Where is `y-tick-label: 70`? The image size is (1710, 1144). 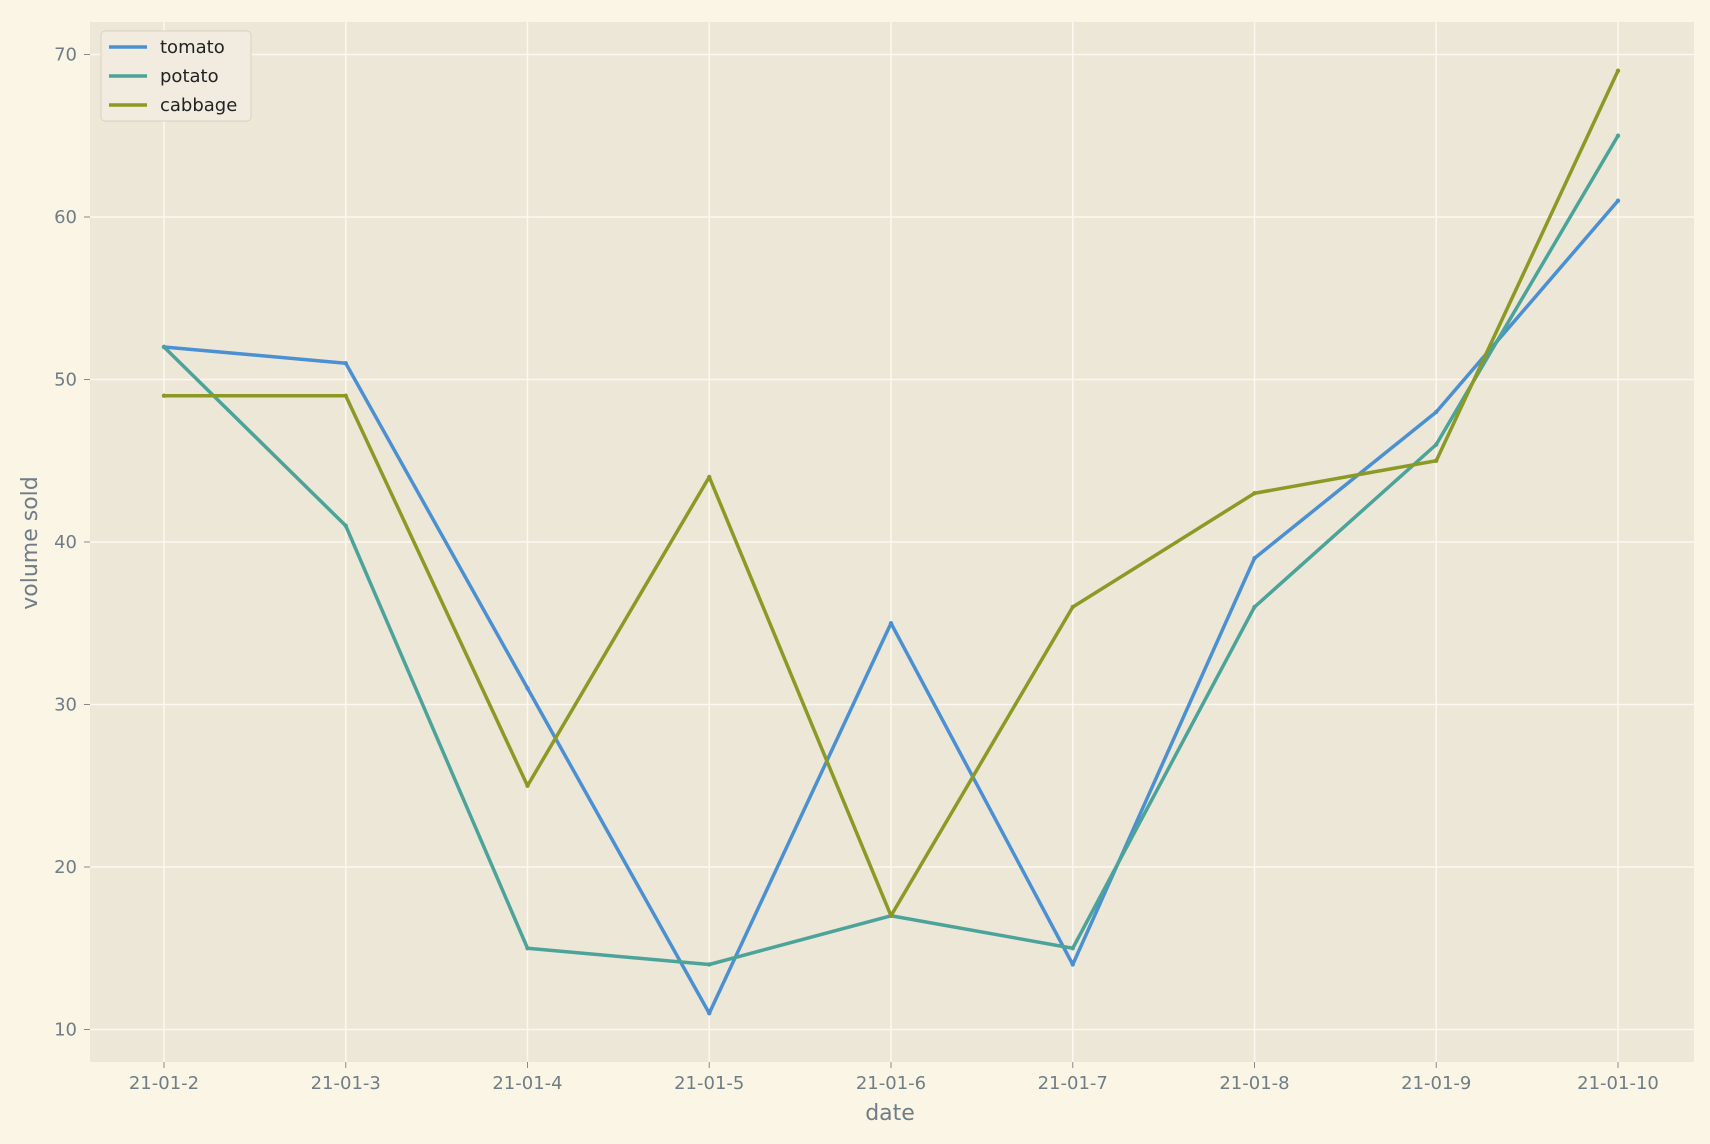 y-tick-label: 70 is located at coordinates (65, 55).